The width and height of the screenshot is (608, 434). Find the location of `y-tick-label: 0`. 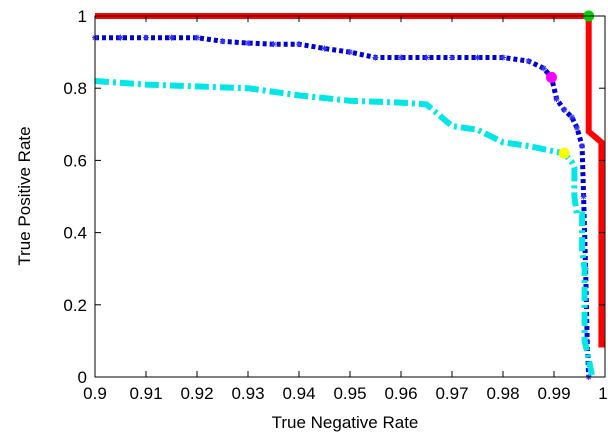

y-tick-label: 0 is located at coordinates (82, 377).